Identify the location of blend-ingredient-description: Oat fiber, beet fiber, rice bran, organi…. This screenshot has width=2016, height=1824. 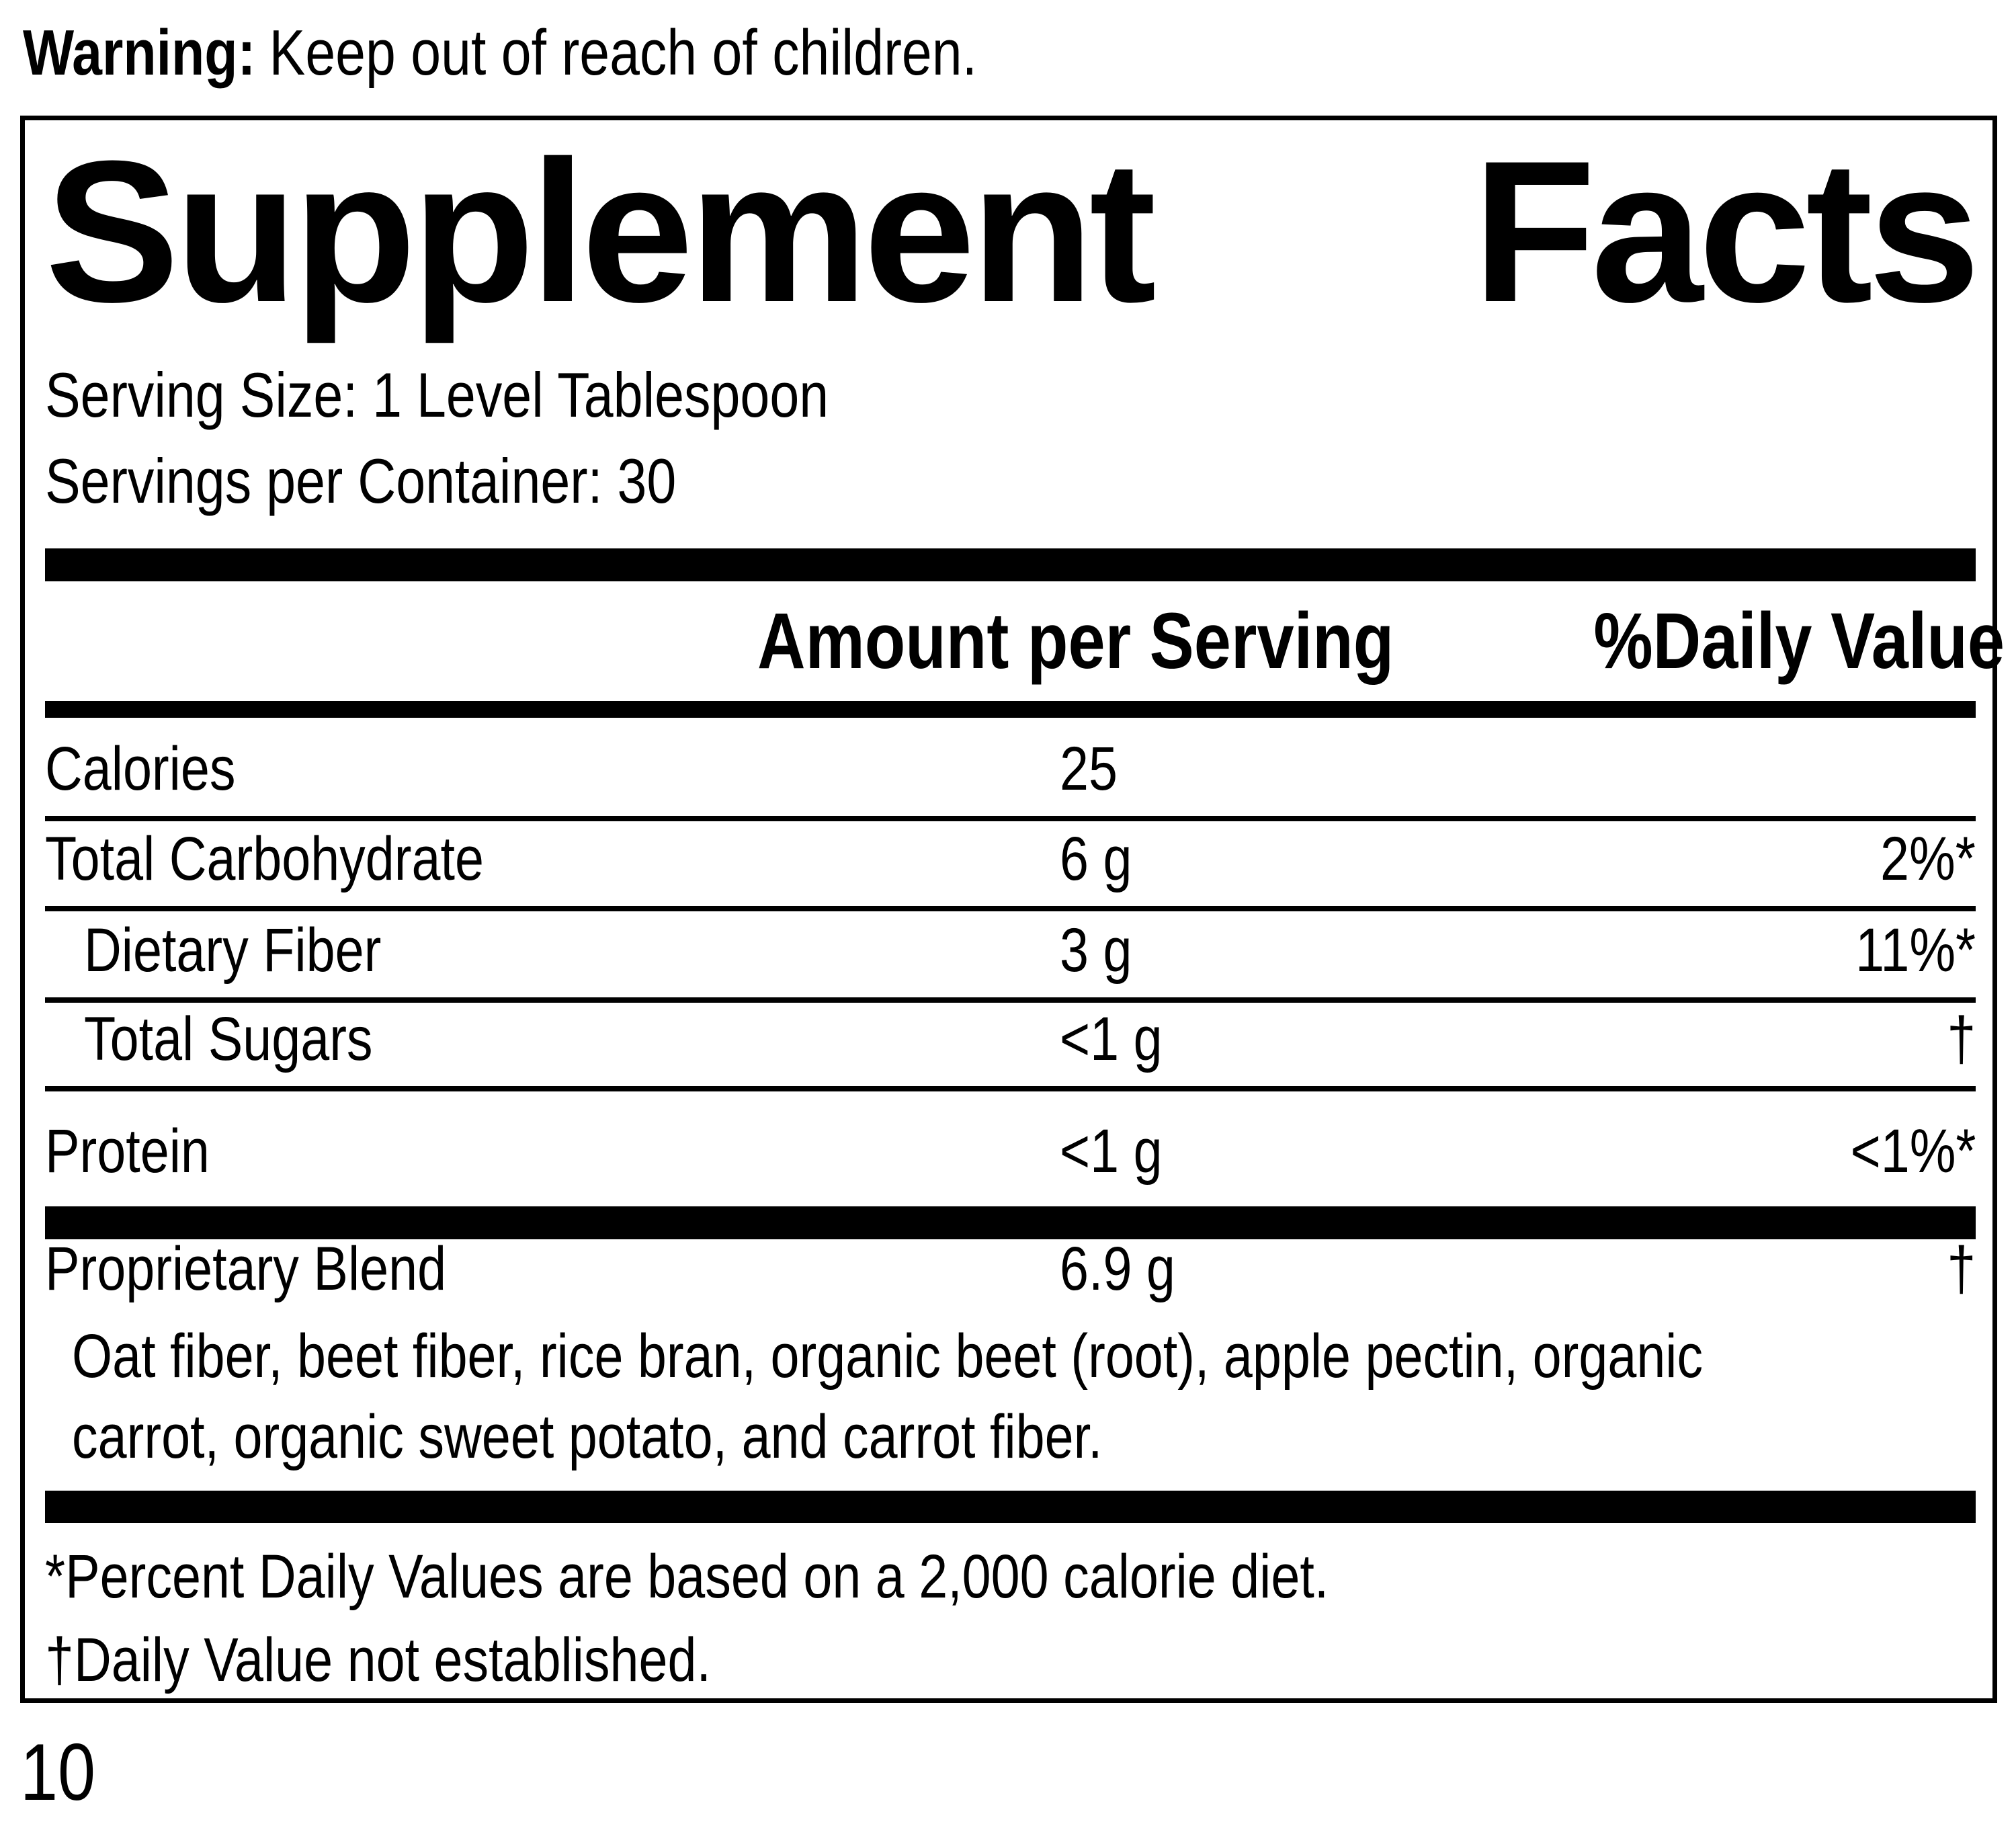
(888, 1396).